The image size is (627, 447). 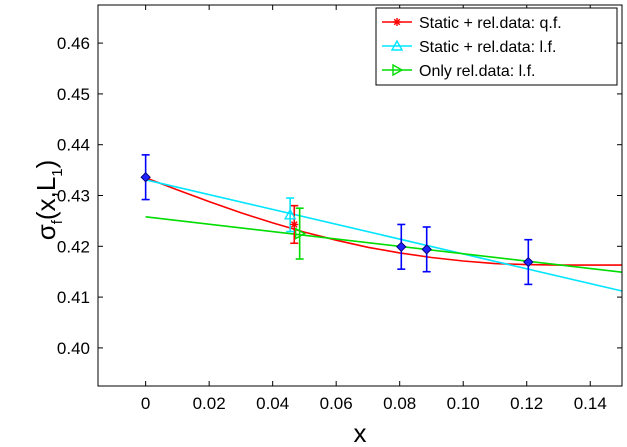 What do you see at coordinates (73, 145) in the screenshot?
I see `y-tick-label: 0.44` at bounding box center [73, 145].